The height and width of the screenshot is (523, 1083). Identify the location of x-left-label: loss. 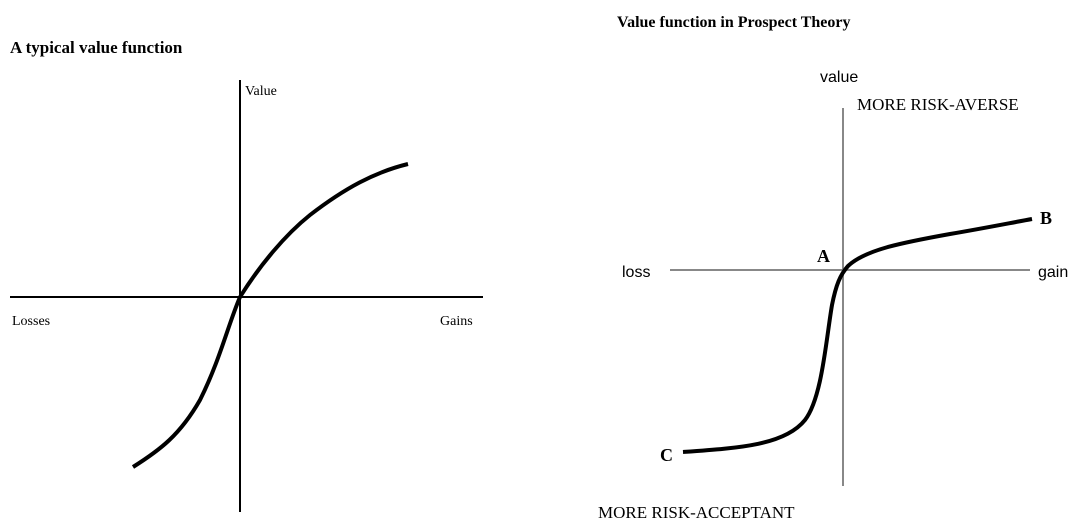
(636, 272).